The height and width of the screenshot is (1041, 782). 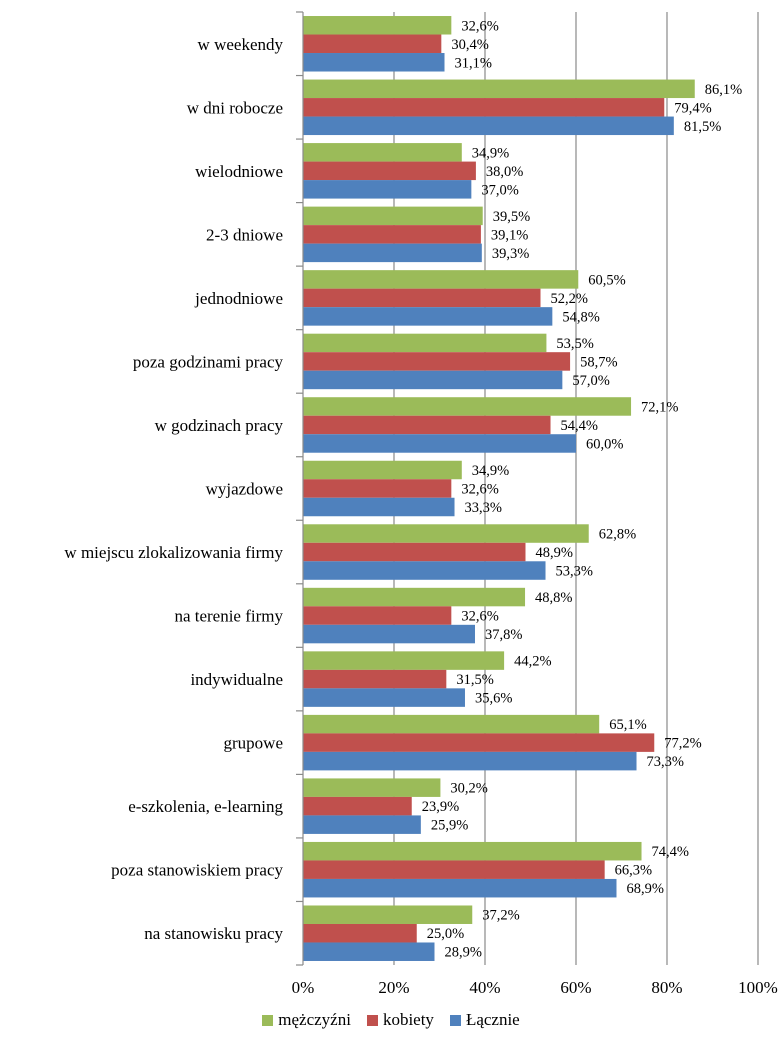 I want to click on category-label-11: grupowe, so click(x=253, y=743).